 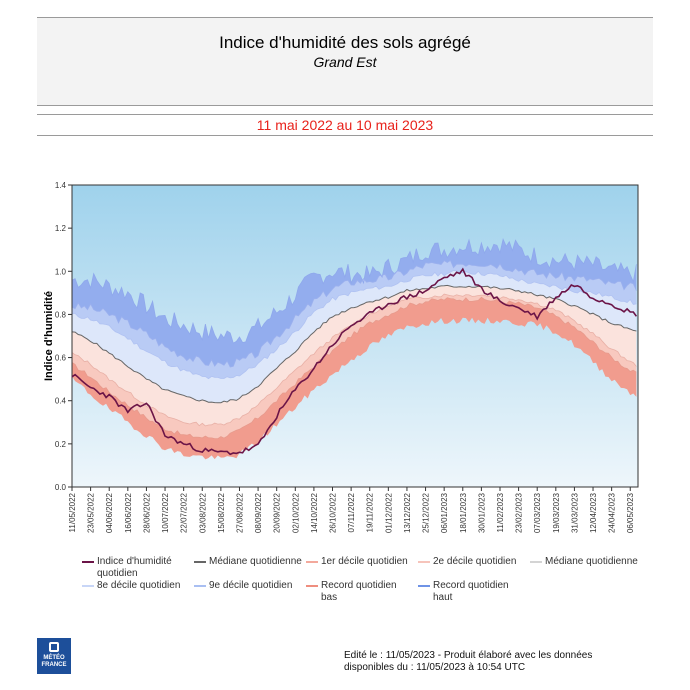 I want to click on x-tick-label: 04/06/2022, so click(x=109, y=512).